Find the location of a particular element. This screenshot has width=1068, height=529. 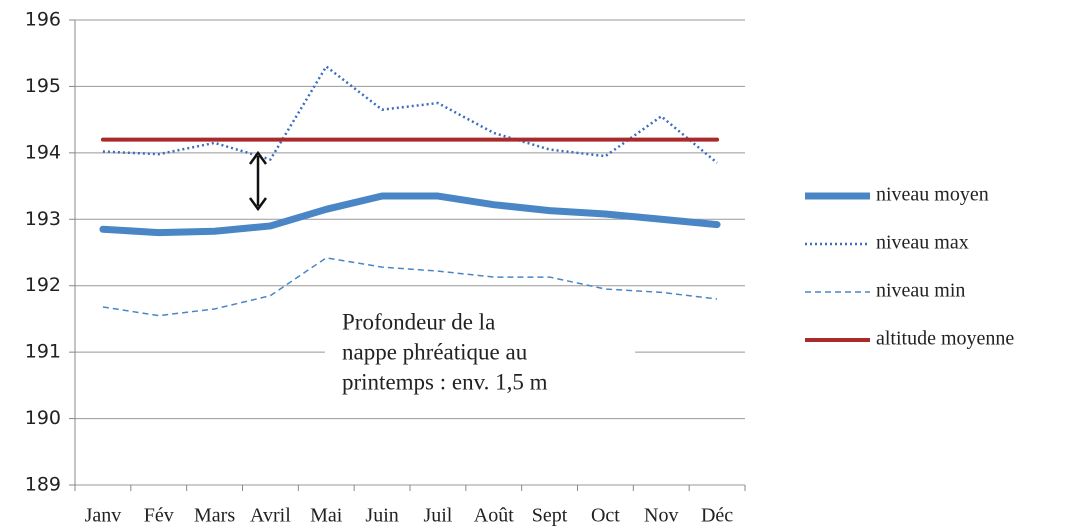

x-tick-label: Fév is located at coordinates (159, 516).